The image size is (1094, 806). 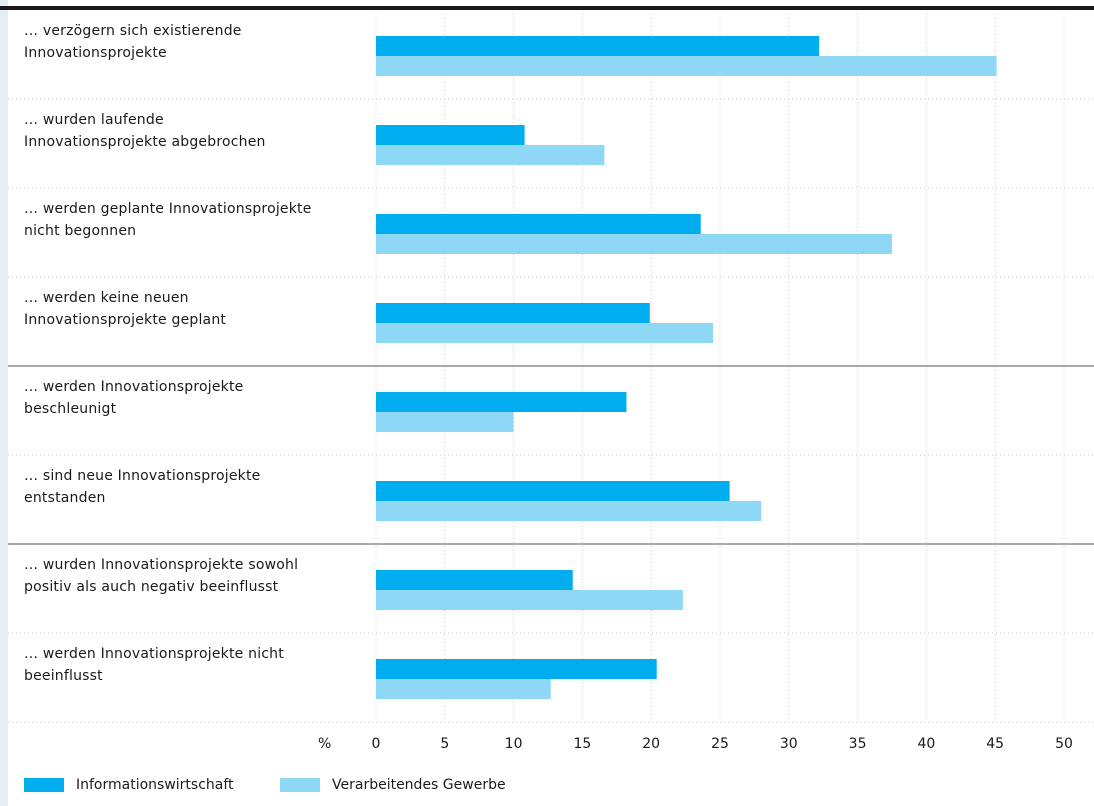 I want to click on category-label-line: … wurden laufende, so click(x=94, y=120).